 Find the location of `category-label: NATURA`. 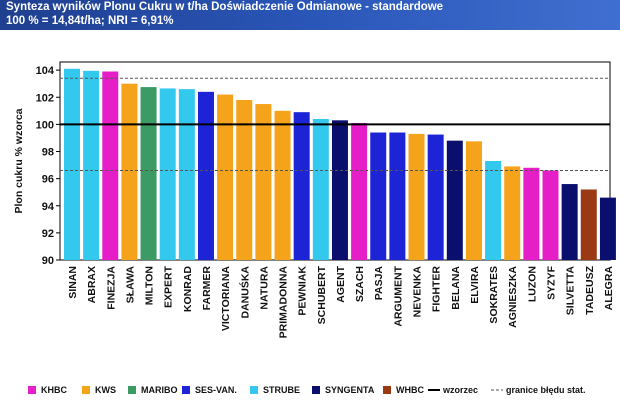

category-label: NATURA is located at coordinates (264, 288).